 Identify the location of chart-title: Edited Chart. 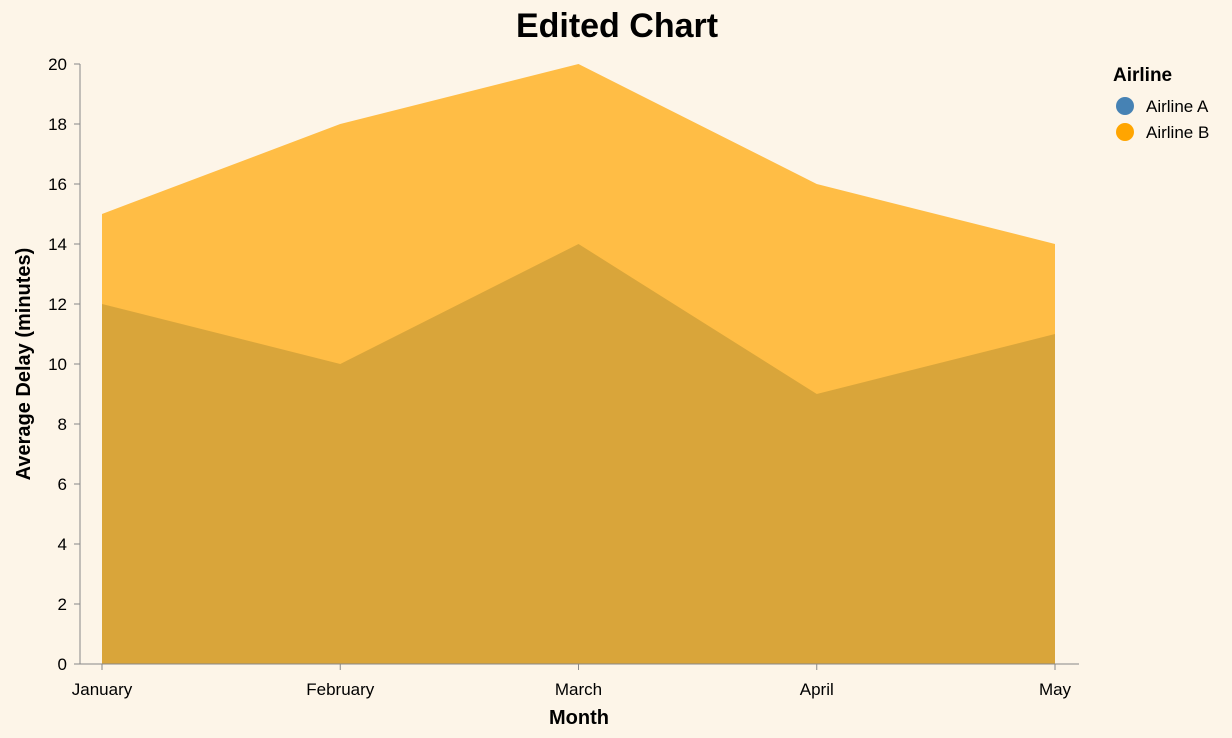
(617, 26).